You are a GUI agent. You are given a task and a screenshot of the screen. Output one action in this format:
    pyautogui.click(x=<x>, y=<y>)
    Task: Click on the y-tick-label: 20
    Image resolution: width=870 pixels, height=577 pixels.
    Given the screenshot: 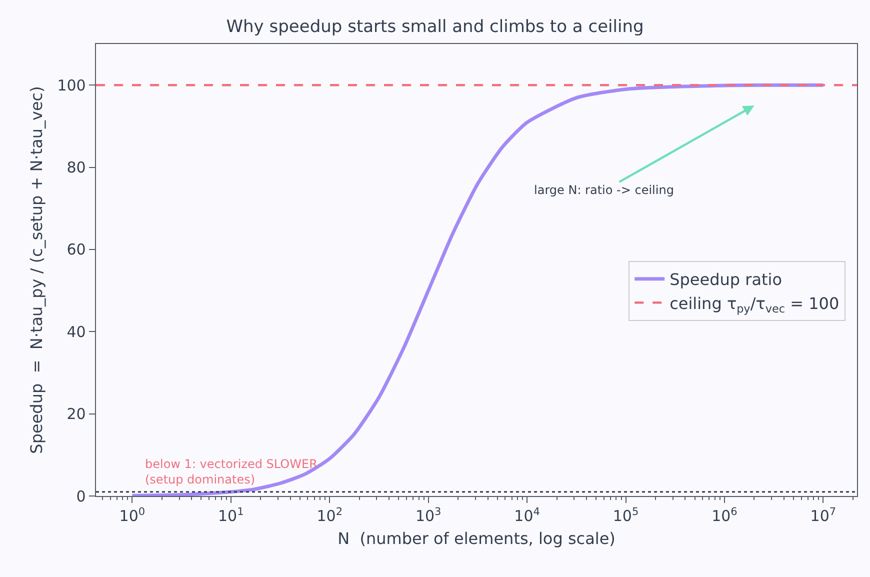 What is the action you would take?
    pyautogui.click(x=76, y=414)
    